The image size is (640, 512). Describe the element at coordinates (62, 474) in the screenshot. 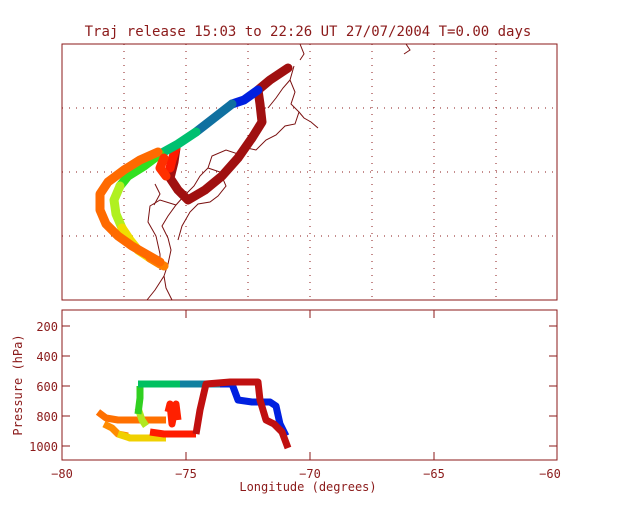

I see `xtick-label-m80: −80` at that location.